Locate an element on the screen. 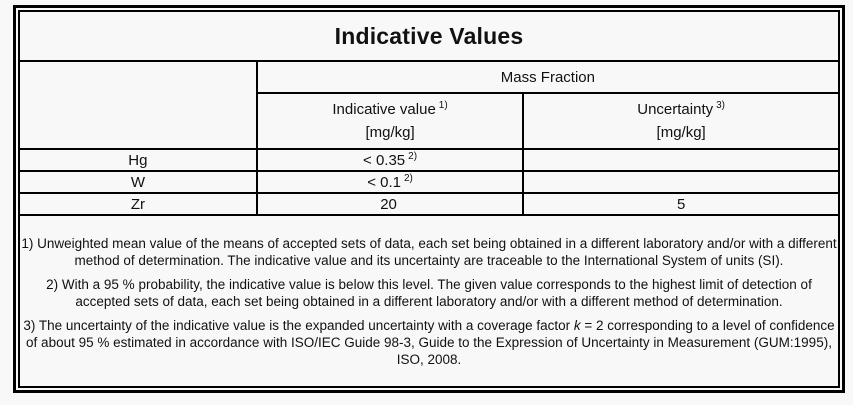 The width and height of the screenshot is (853, 405). table-row-hg: Hg < 0.35 2) is located at coordinates (429, 160).